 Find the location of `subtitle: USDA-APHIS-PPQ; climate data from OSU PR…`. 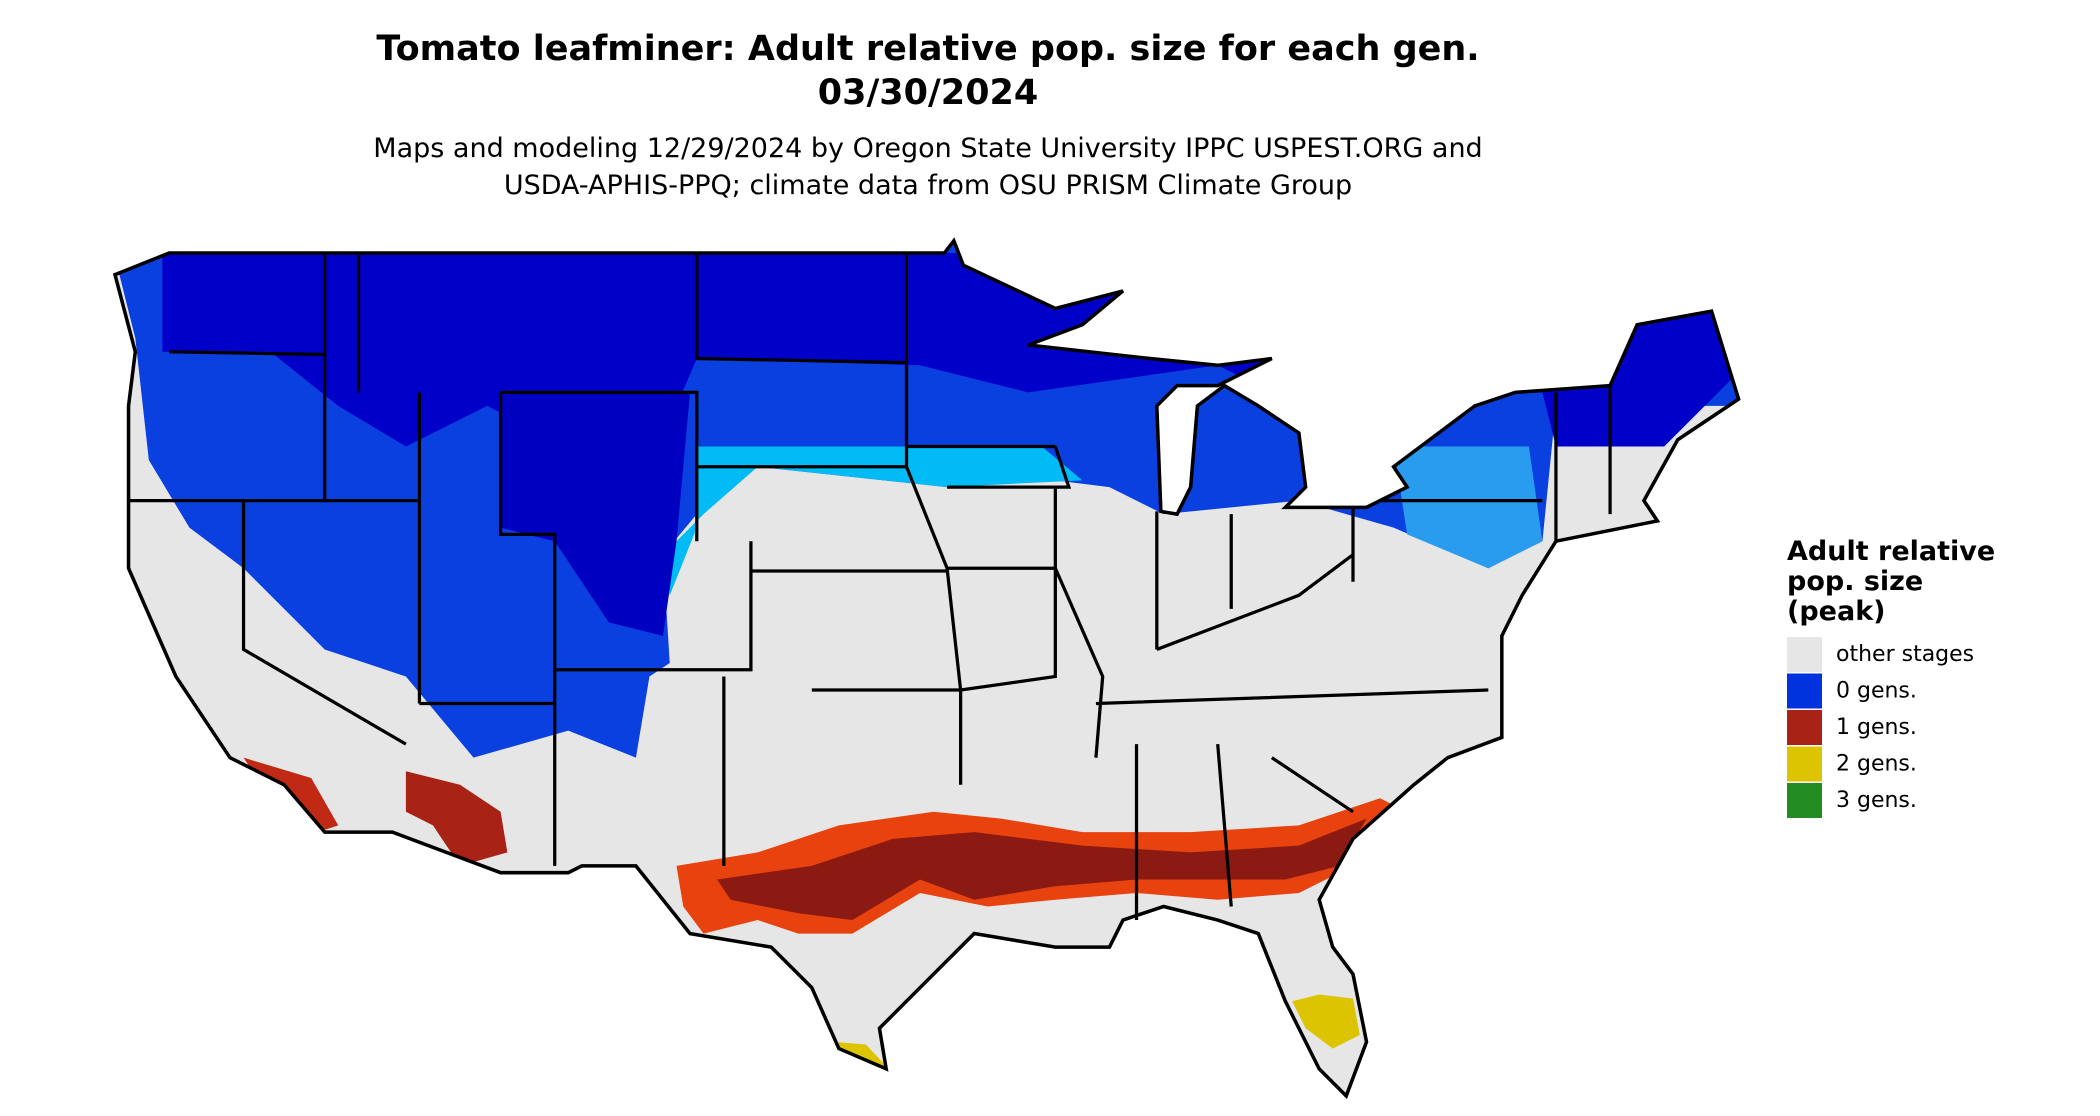

subtitle: USDA-APHIS-PPQ; climate data from OSU PR… is located at coordinates (928, 185).